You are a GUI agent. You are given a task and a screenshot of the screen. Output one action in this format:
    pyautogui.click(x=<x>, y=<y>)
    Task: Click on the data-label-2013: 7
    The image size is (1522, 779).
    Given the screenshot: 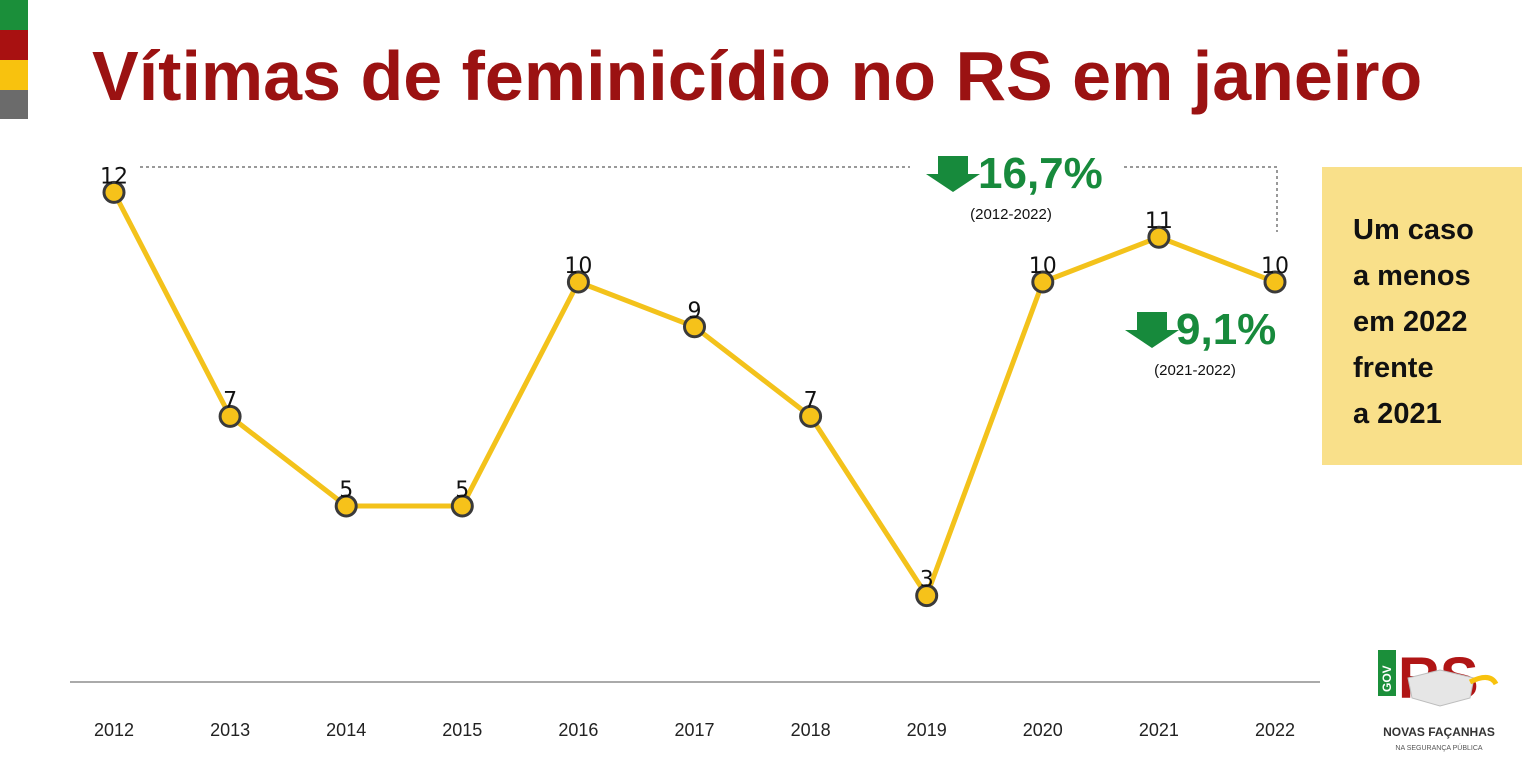 What is the action you would take?
    pyautogui.click(x=230, y=400)
    